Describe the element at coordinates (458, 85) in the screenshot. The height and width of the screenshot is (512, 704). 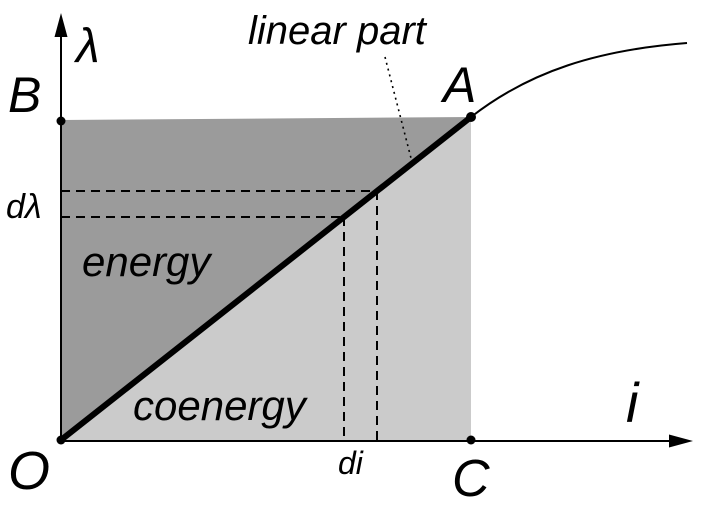
I see `point-a-label: A` at that location.